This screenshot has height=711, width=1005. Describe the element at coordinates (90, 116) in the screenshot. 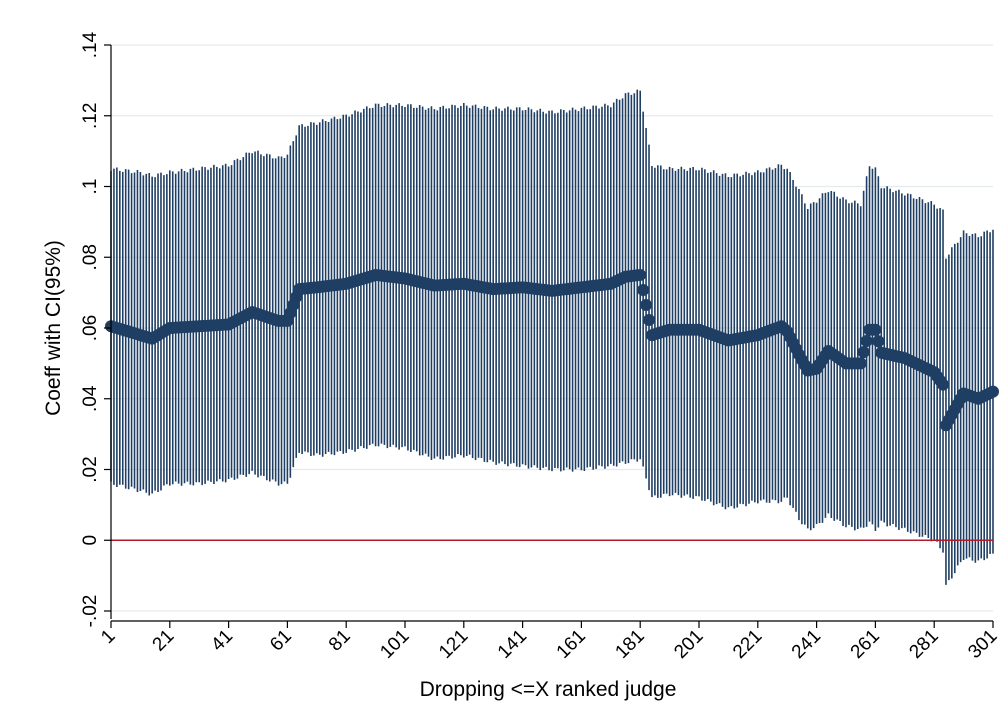

I see `y-tick-label: .12` at that location.